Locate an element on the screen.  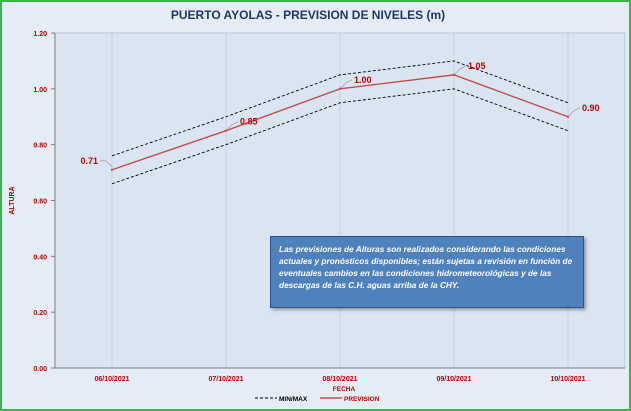
y-tick-label: 1.00 is located at coordinates (40, 90).